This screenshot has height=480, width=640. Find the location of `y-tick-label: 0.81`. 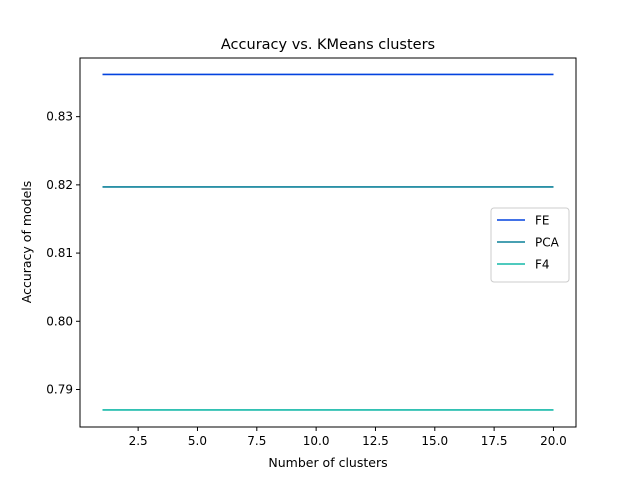

y-tick-label: 0.81 is located at coordinates (59, 253).